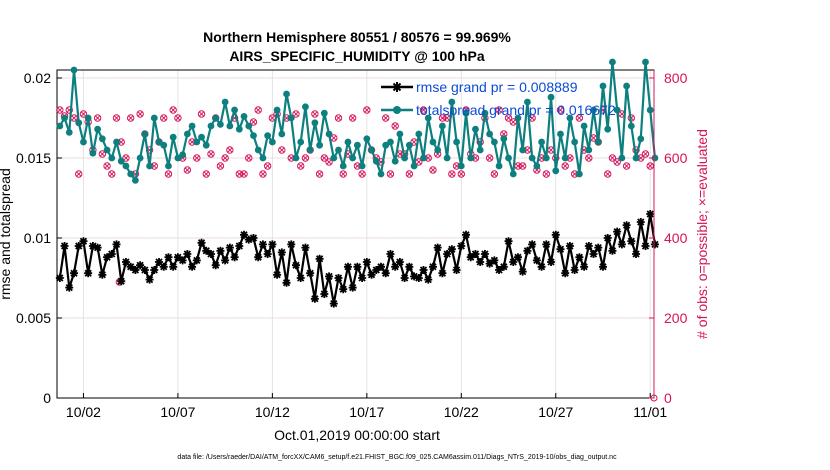 The width and height of the screenshot is (830, 470). Describe the element at coordinates (39, 238) in the screenshot. I see `left-y-axis-ticks: 0 0.005 0.01 0.015 0.02` at that location.